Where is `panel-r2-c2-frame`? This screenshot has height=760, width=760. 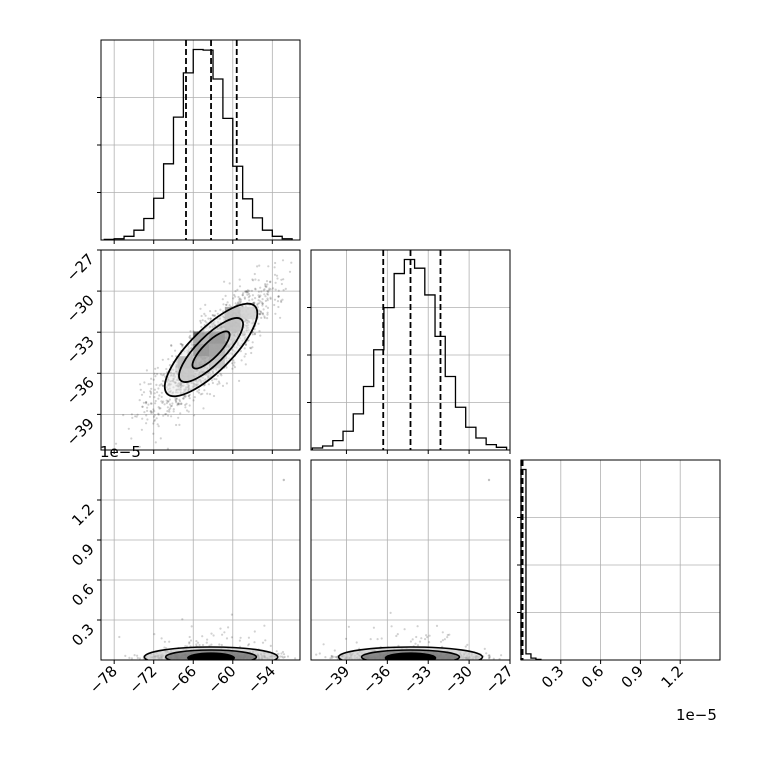 panel-r2-c2-frame is located at coordinates (620, 560).